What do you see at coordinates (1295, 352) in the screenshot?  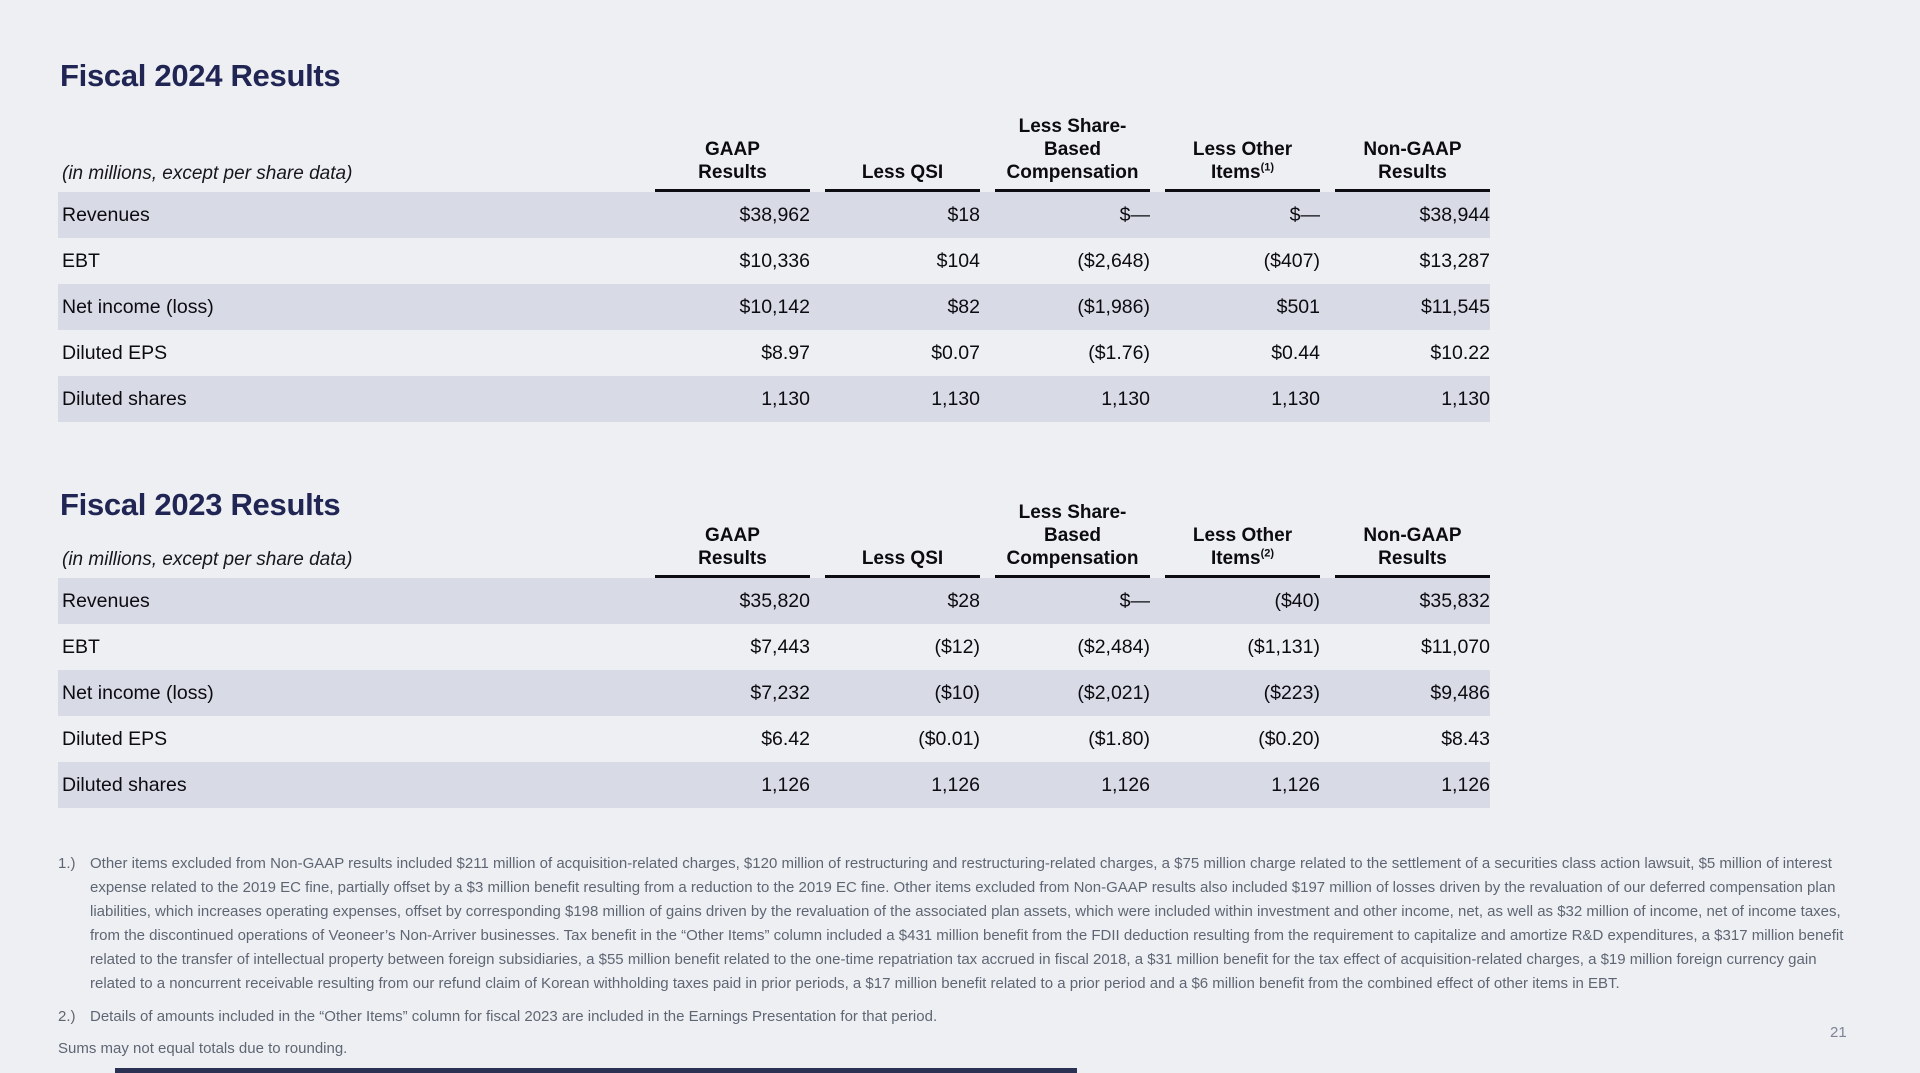 I see `cell-value: $0.44` at bounding box center [1295, 352].